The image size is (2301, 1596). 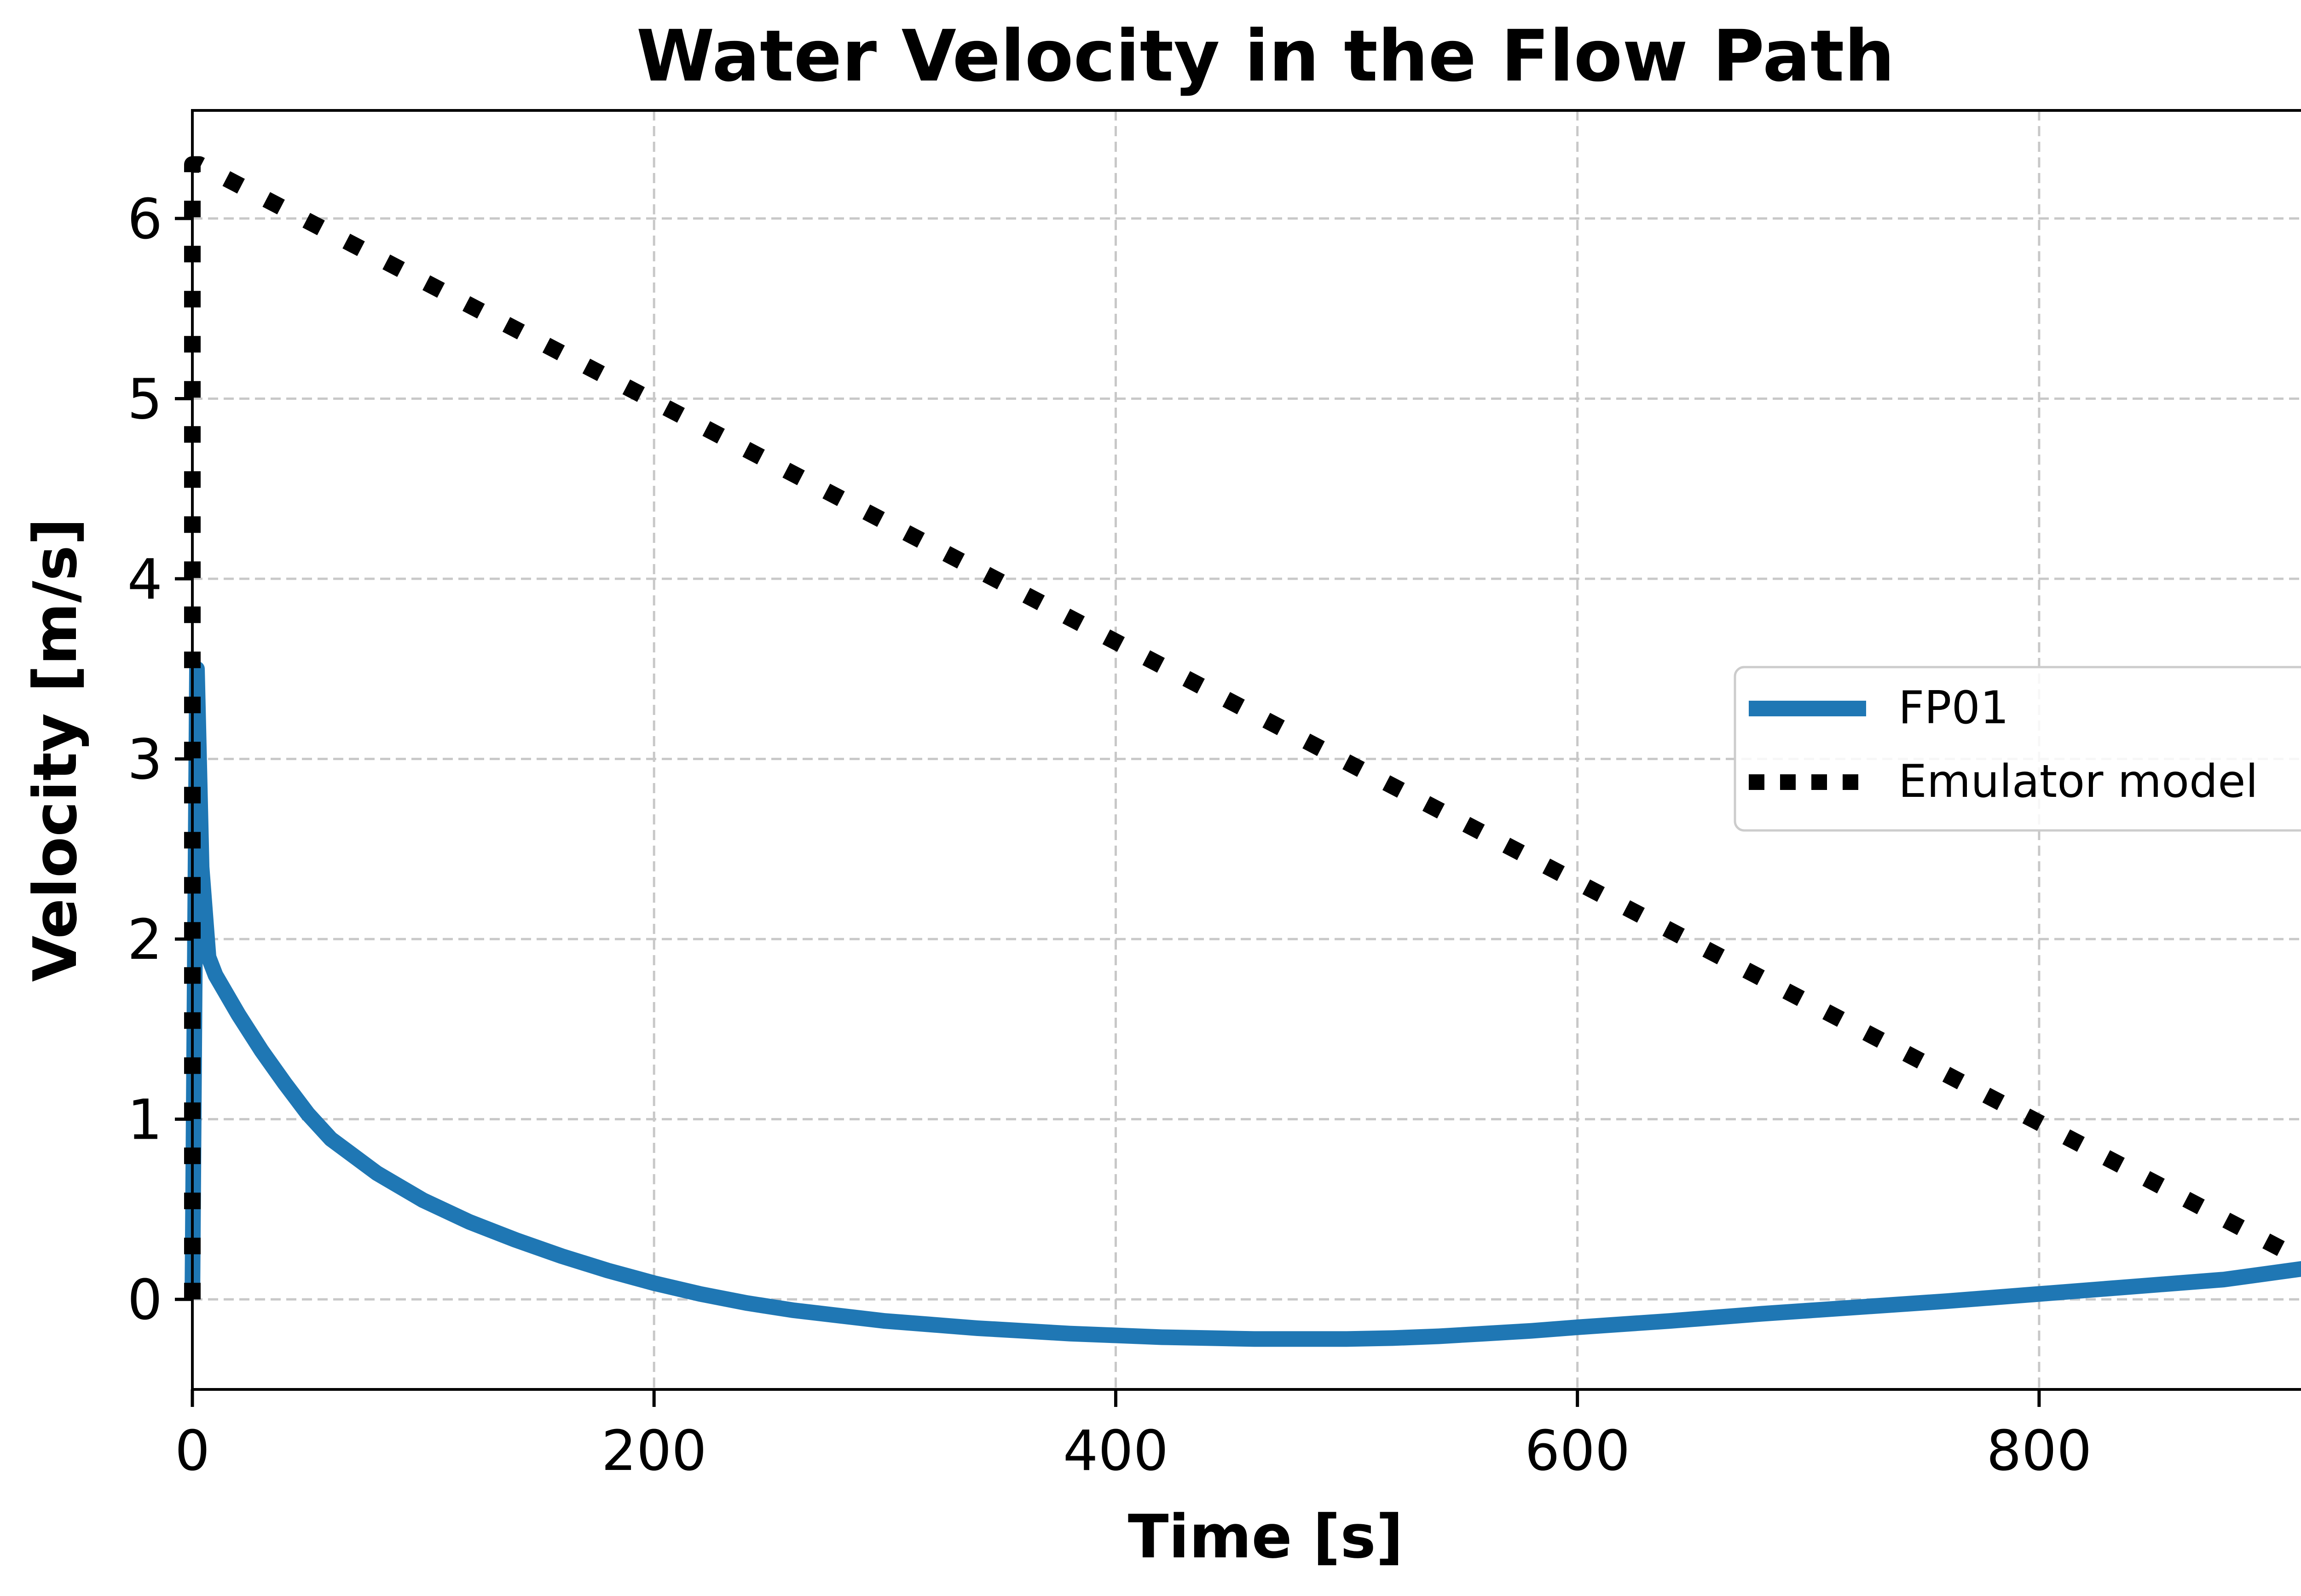 I want to click on y-tick-label-3: 3, so click(x=144, y=760).